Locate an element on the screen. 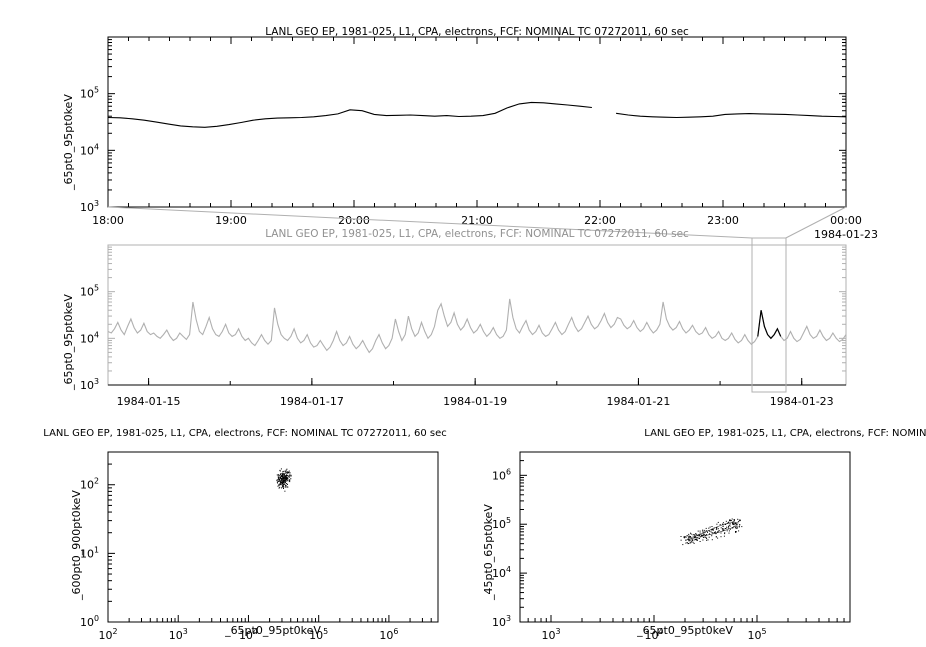 This screenshot has height=647, width=926. x-axis-tick-label: 10⁴ is located at coordinates (248, 634).